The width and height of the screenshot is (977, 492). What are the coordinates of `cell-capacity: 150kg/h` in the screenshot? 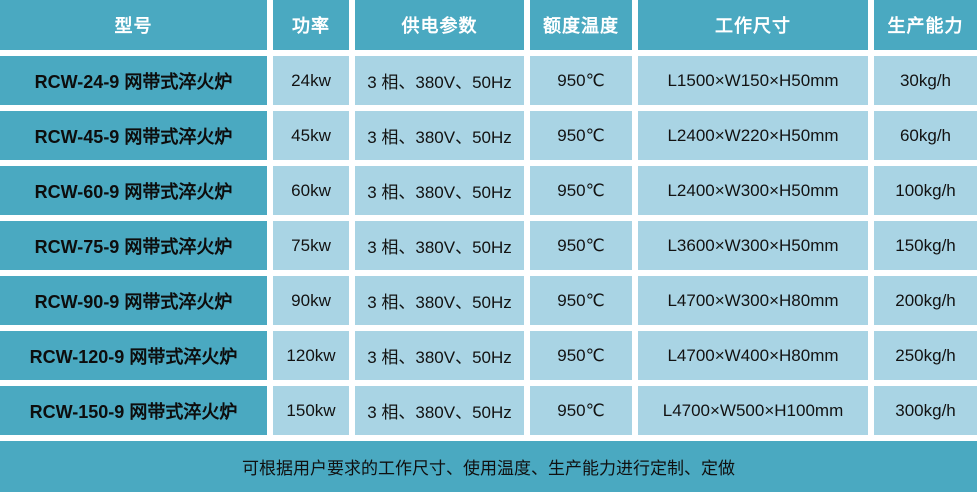 It's located at (925, 245).